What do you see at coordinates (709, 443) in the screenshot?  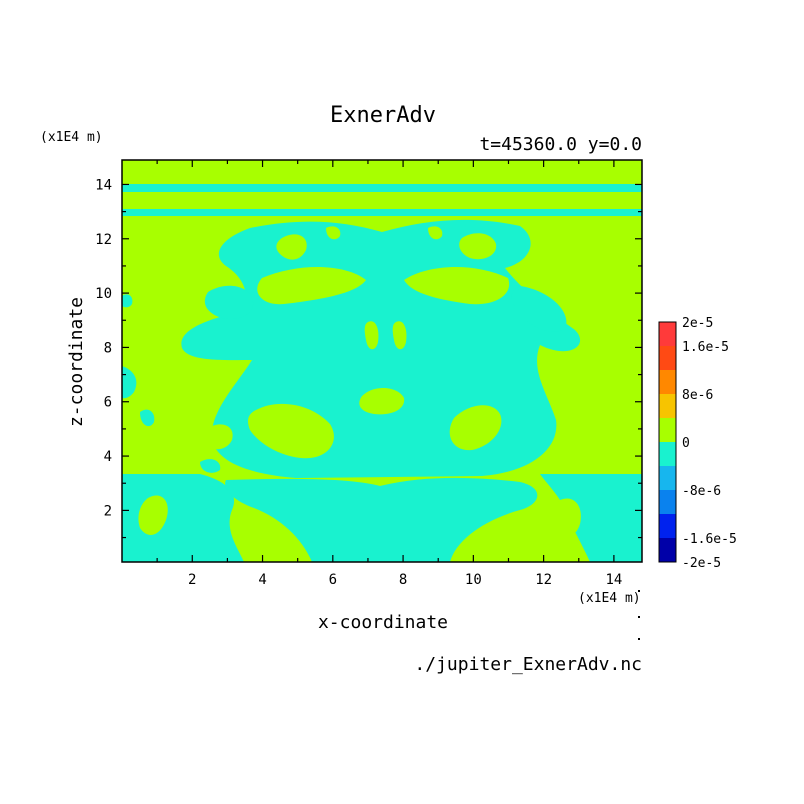 I see `colorbar-labels: 2e-5 1.6e-5 8e-6 0 -8e-6 -1.6e-5 -2e-5` at bounding box center [709, 443].